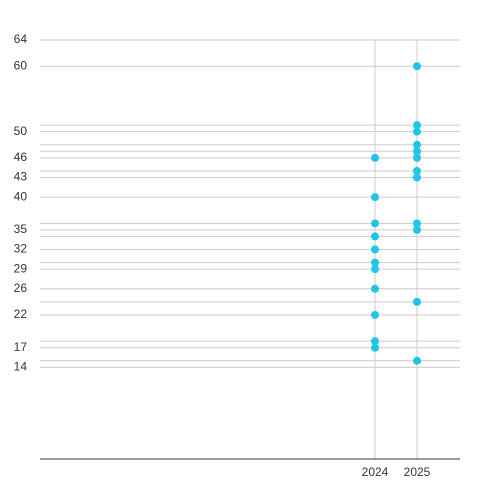 Image resolution: width=500 pixels, height=500 pixels. I want to click on y-tick-label: 32, so click(21, 249).